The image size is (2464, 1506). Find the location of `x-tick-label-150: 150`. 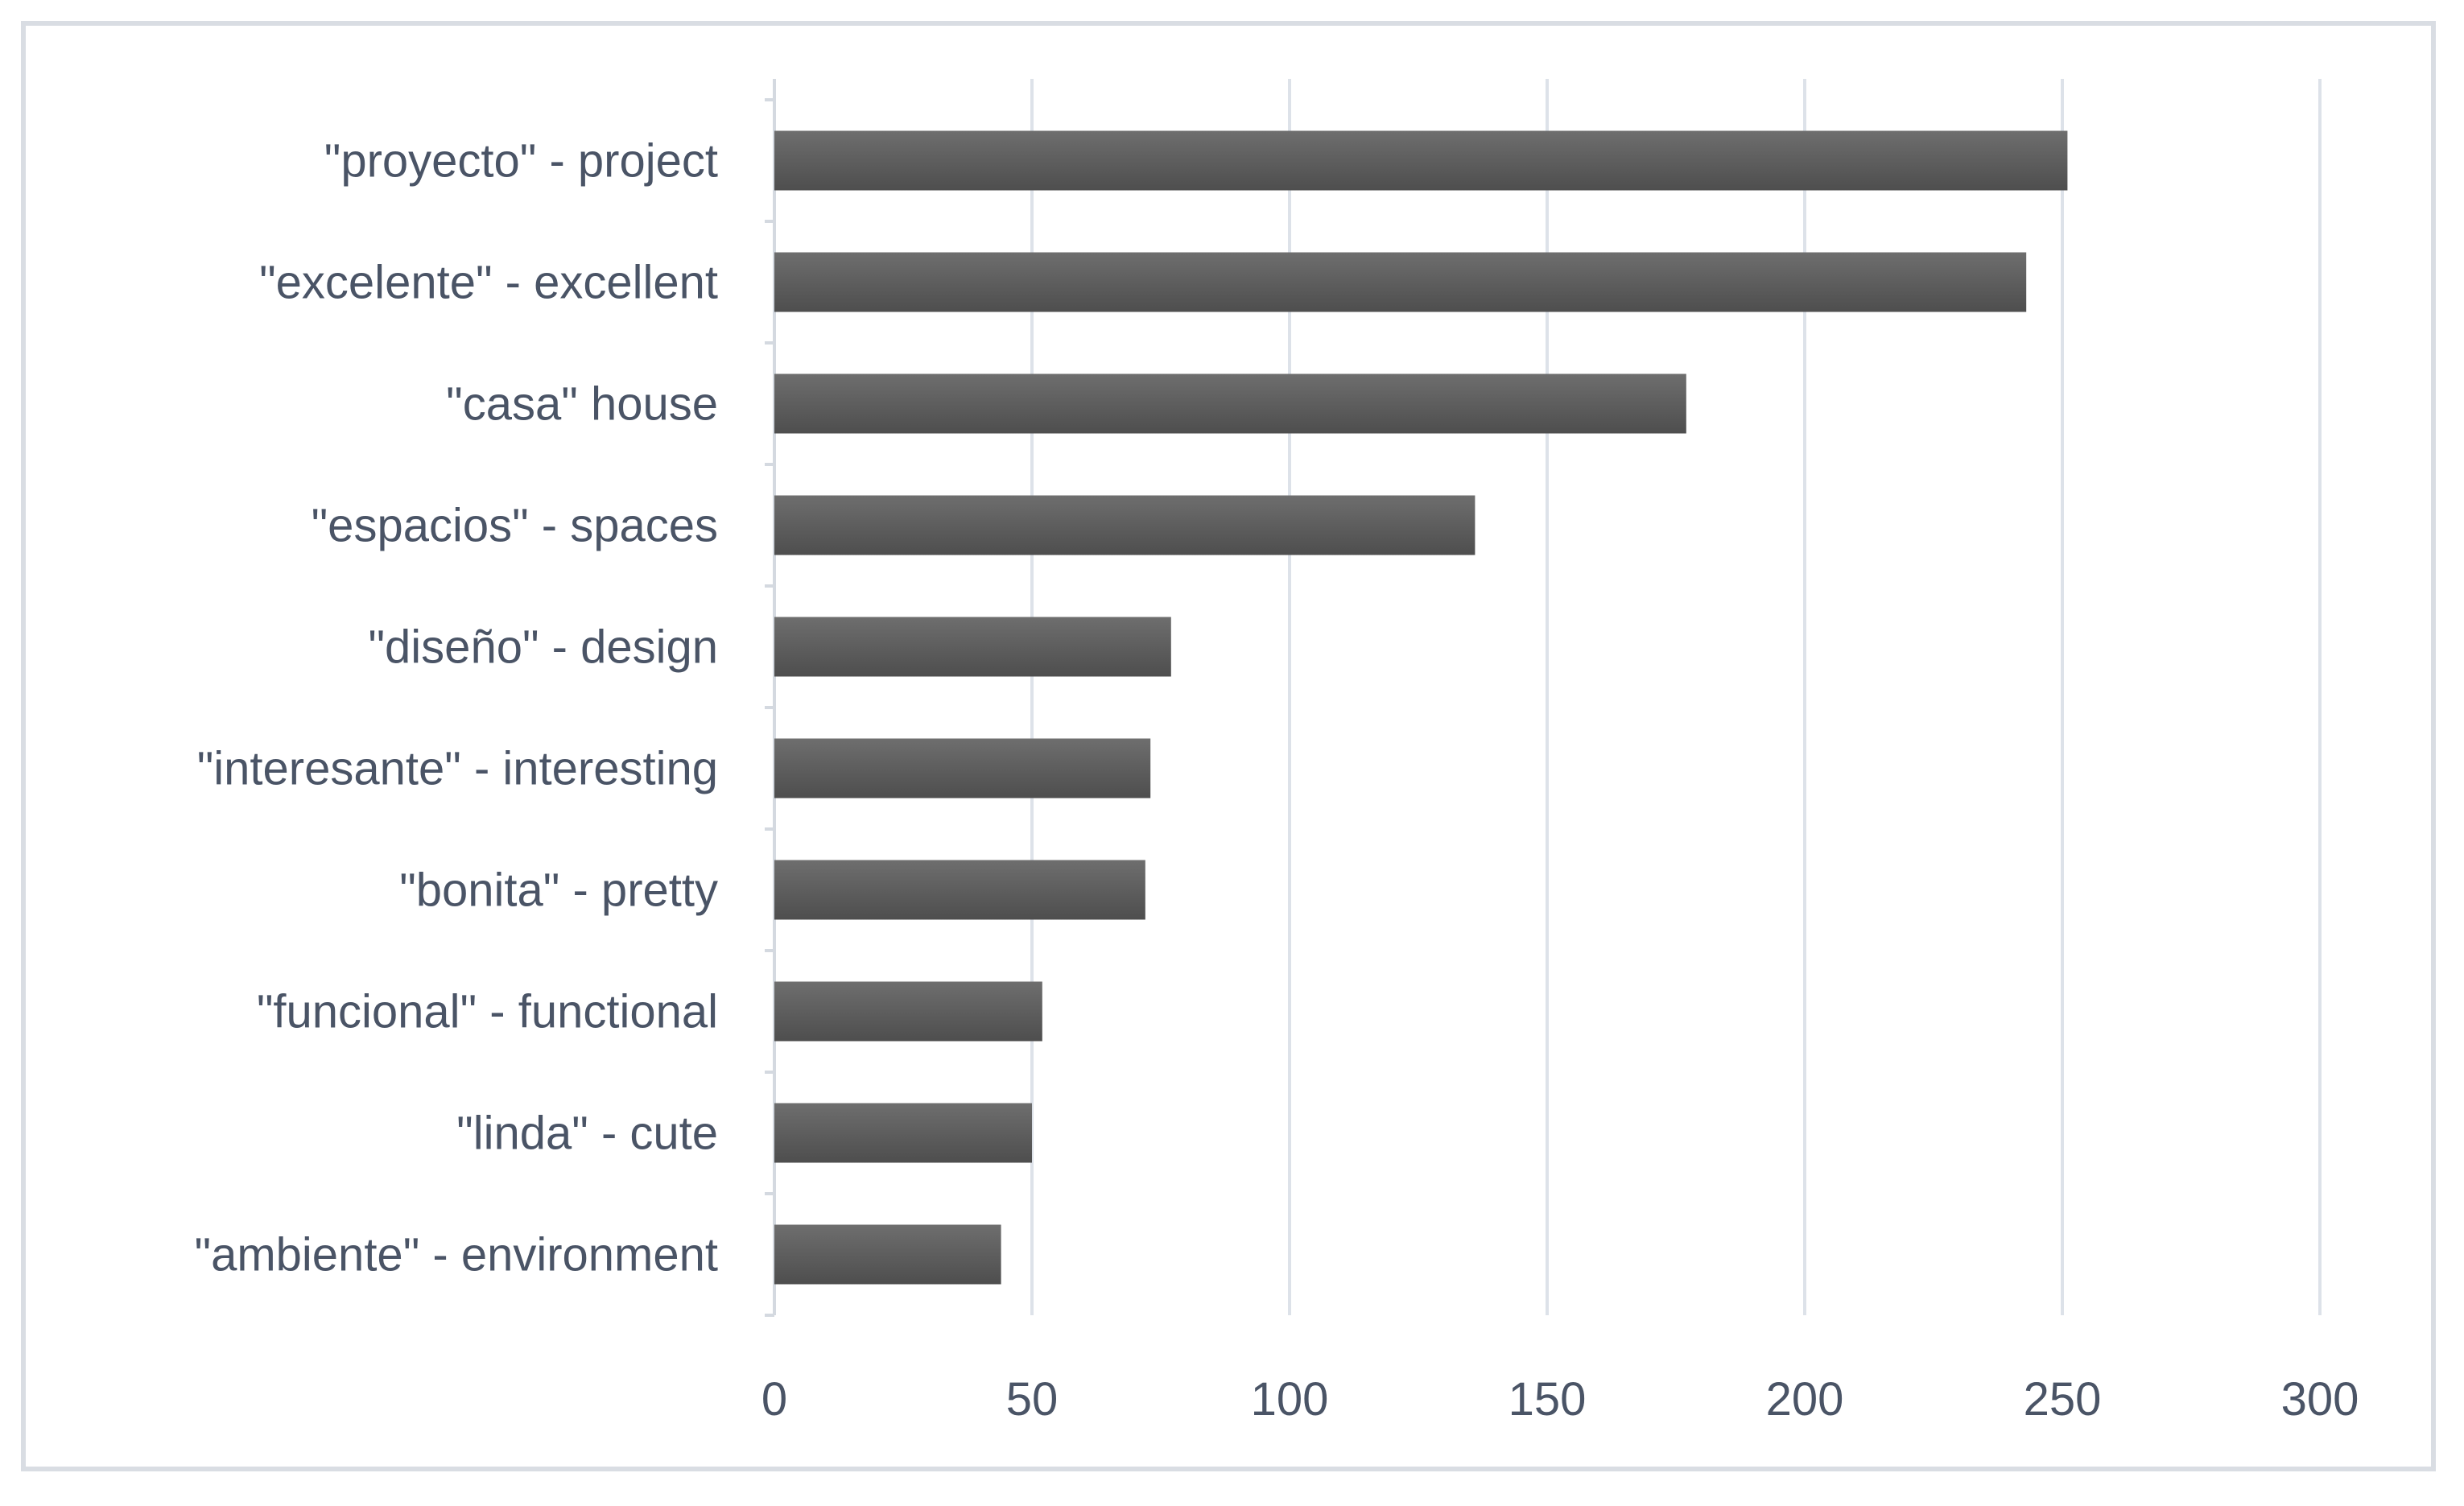

x-tick-label-150: 150 is located at coordinates (1548, 1399).